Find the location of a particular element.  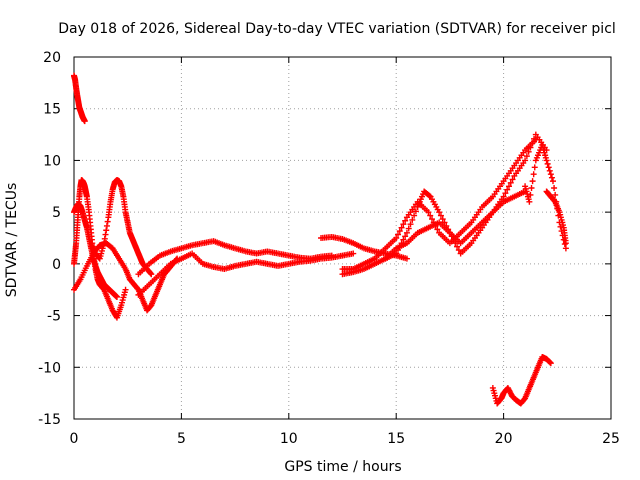

series-early-loop is located at coordinates (126, 277).